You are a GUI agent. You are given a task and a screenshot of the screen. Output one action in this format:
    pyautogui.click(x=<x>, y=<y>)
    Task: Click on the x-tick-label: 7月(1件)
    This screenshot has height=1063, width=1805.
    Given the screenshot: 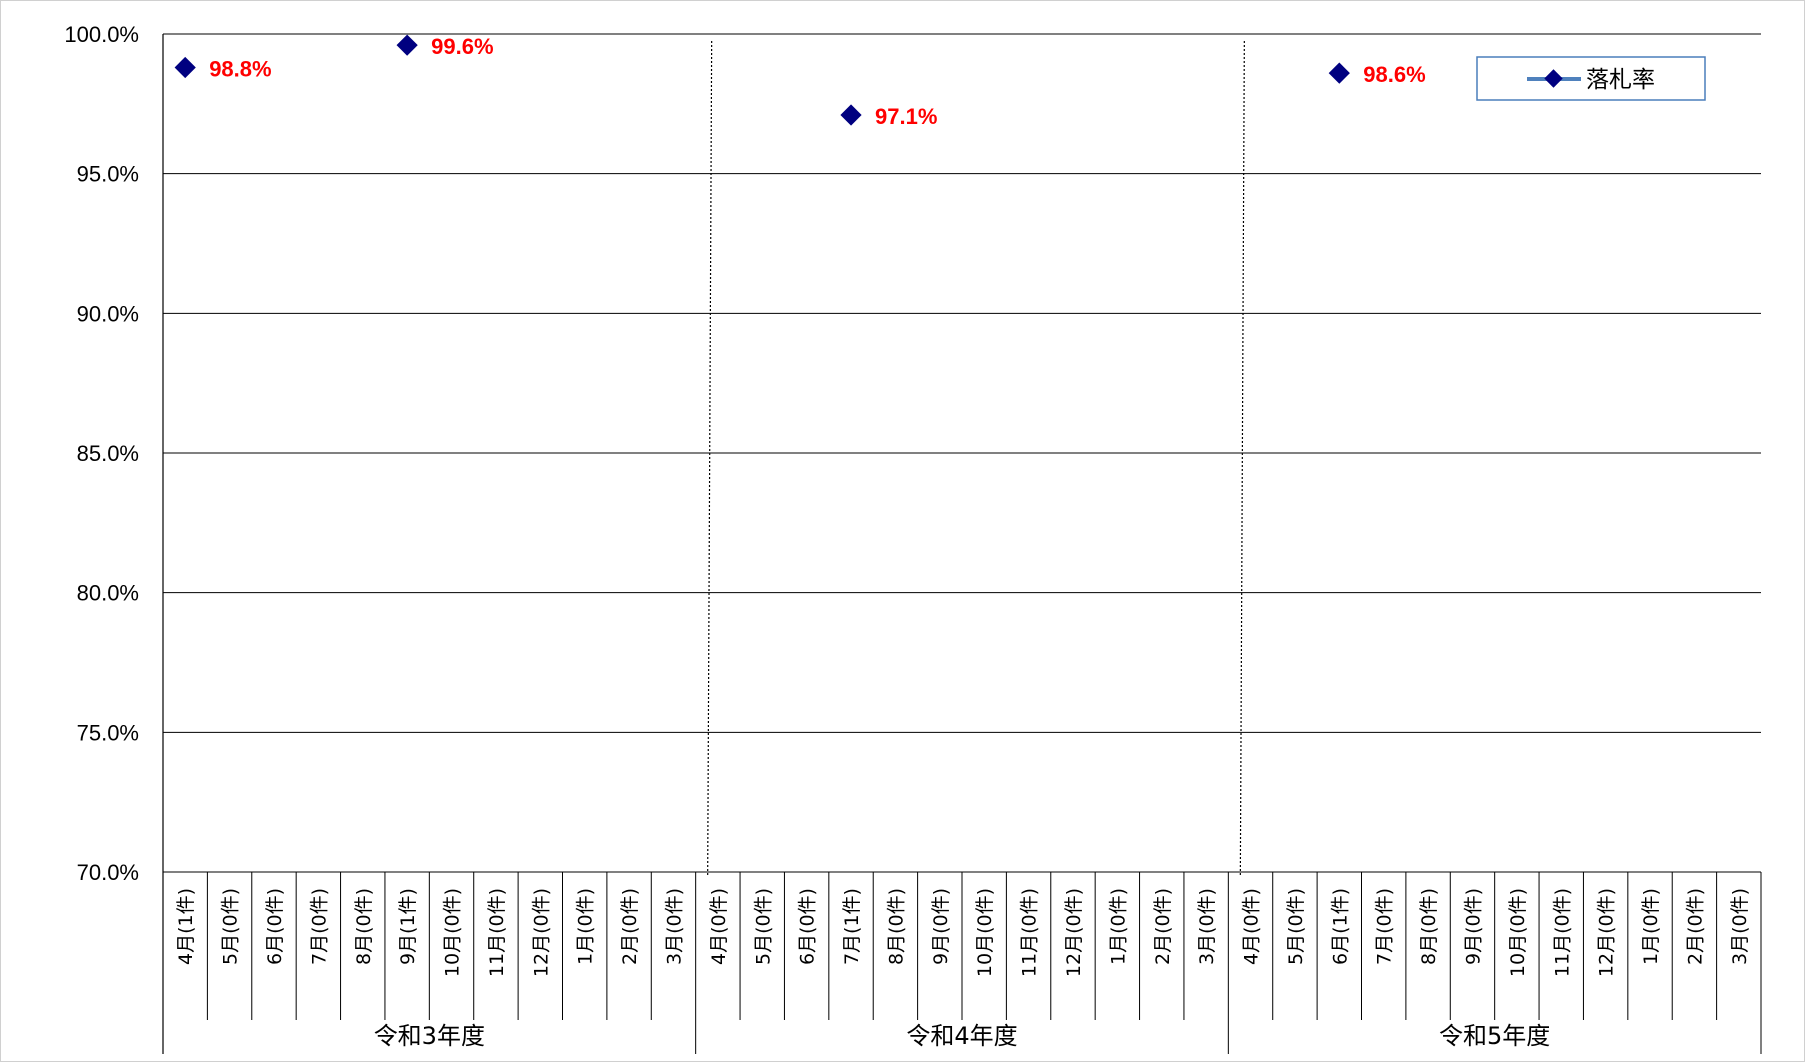 What is the action you would take?
    pyautogui.click(x=852, y=926)
    